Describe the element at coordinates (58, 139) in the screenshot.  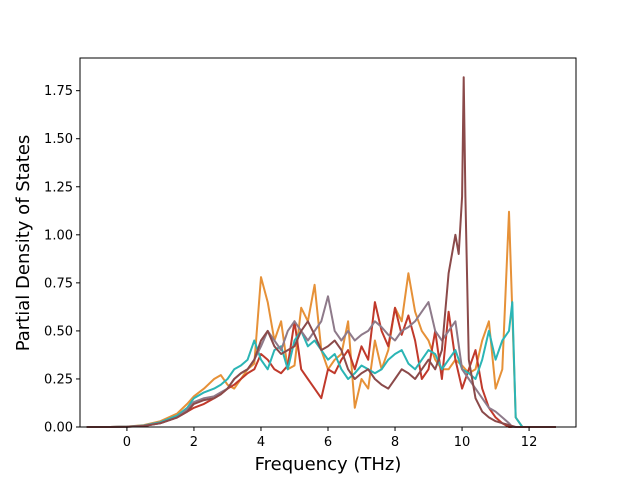
I see `y-tick-label: 1.50` at that location.